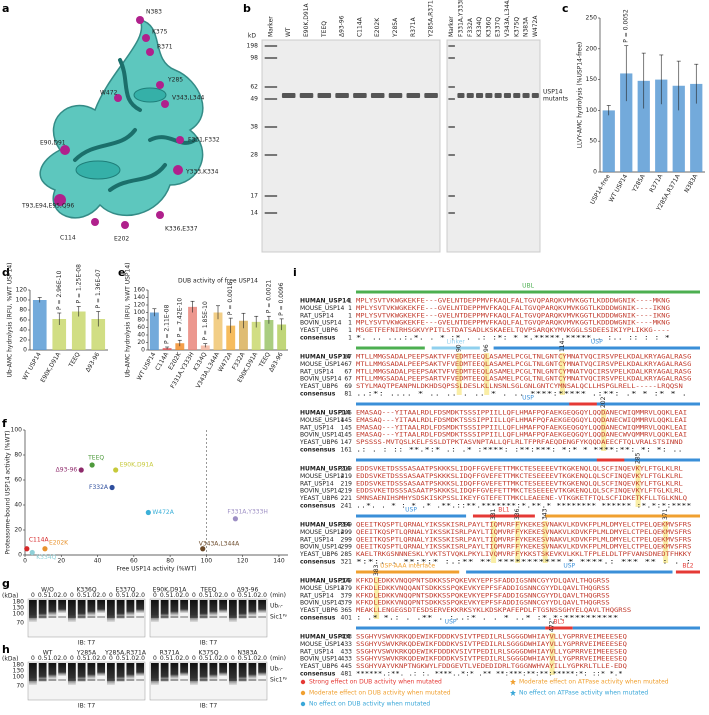 This screenshot has width=709, height=715. What do you see at coordinates (592, 18) in the screenshot?
I see `y-tick-label: 250` at bounding box center [592, 18].